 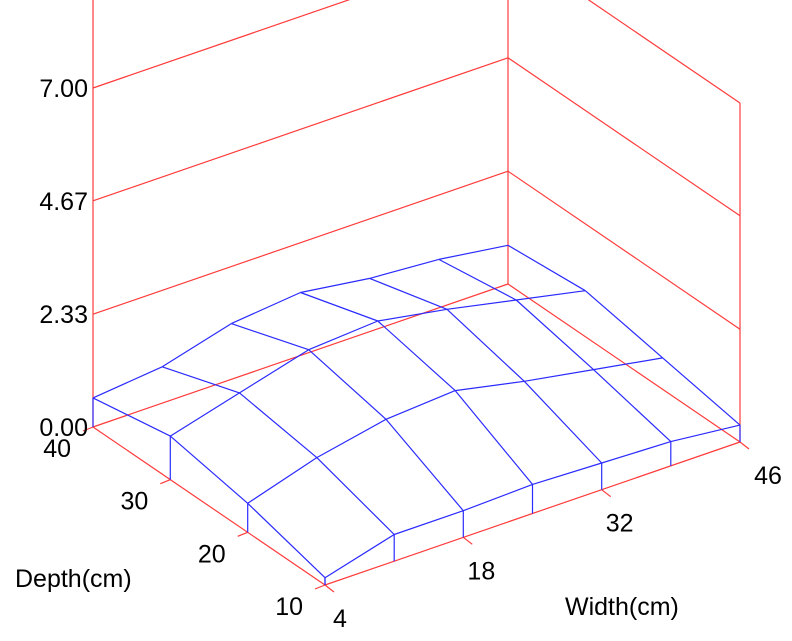 I want to click on right-floor-line, so click(x=624, y=363).